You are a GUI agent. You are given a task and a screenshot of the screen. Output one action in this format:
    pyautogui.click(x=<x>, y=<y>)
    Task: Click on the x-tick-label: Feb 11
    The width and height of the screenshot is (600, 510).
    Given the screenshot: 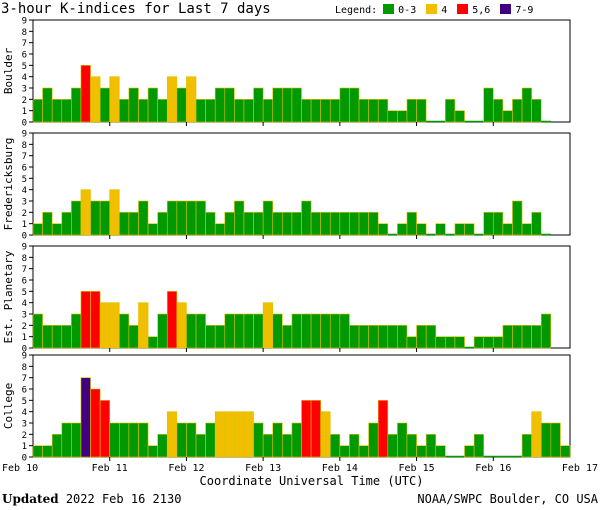 What is the action you would take?
    pyautogui.click(x=110, y=468)
    